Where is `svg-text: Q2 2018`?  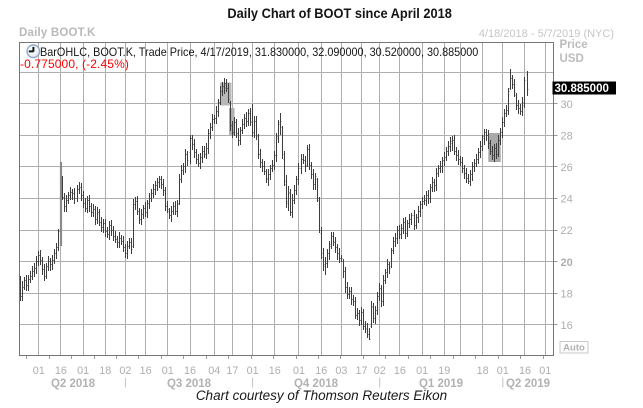
svg-text: Q2 2018 is located at coordinates (73, 384).